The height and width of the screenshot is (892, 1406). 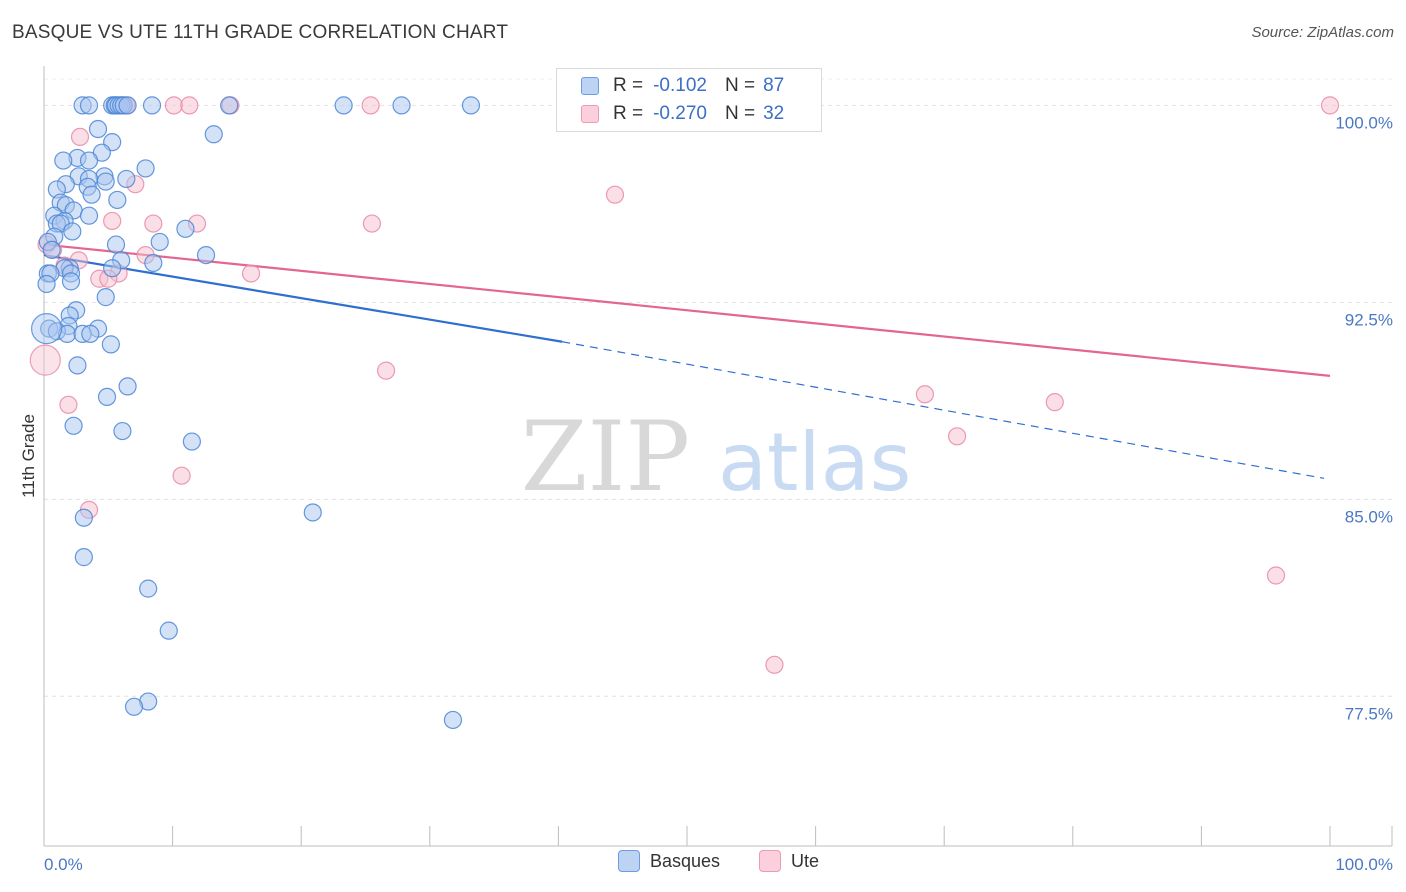 I want to click on legend-r-value: -0.102, so click(x=680, y=85).